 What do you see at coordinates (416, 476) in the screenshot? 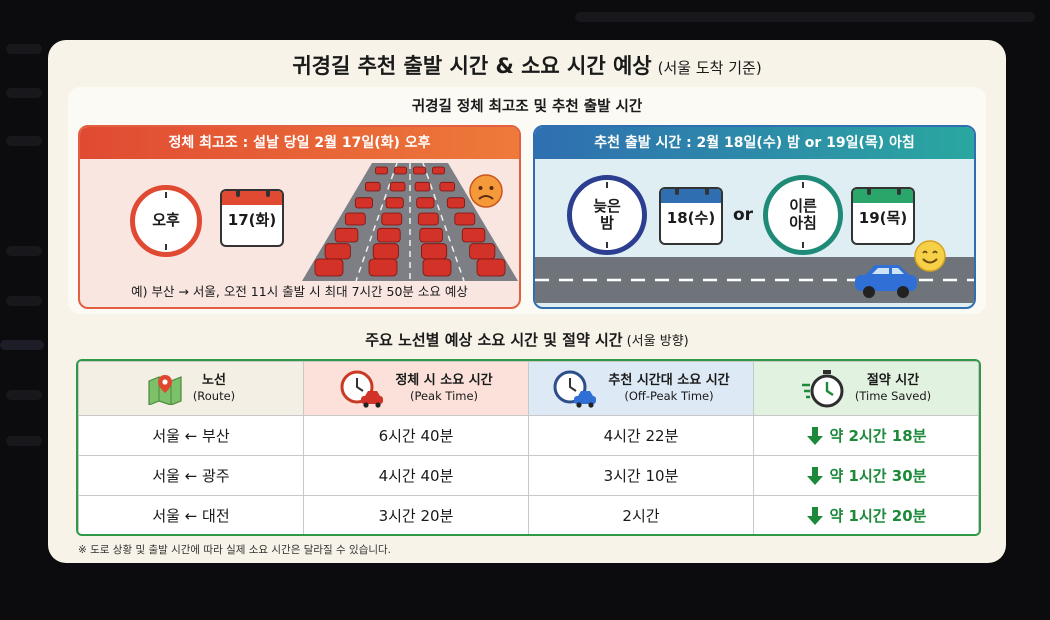
I see `peak-time-cell: 4시간 40분` at bounding box center [416, 476].